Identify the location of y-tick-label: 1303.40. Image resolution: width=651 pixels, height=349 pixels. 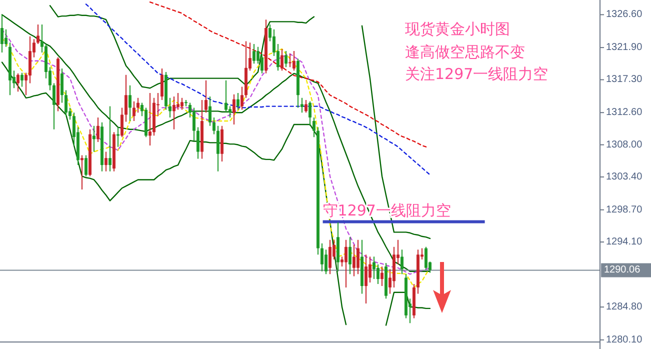
(624, 176).